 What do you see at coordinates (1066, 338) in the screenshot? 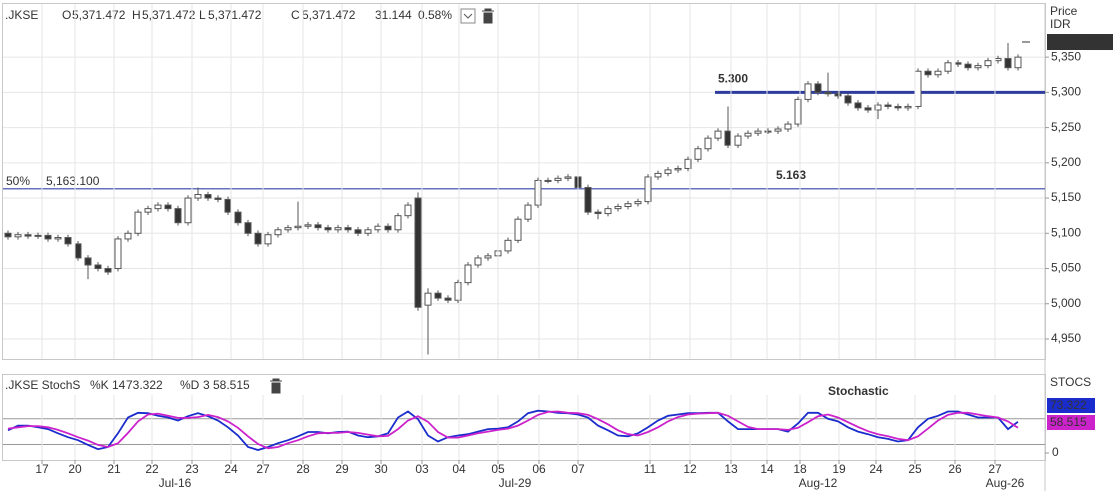
I see `y-tick-label: 4,950` at bounding box center [1066, 338].